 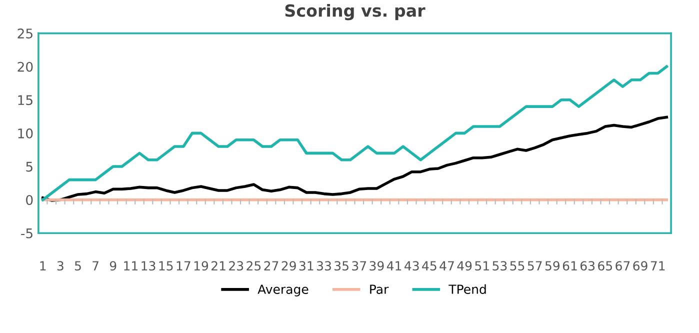 What do you see at coordinates (429, 266) in the screenshot?
I see `x-tick-label: 45` at bounding box center [429, 266].